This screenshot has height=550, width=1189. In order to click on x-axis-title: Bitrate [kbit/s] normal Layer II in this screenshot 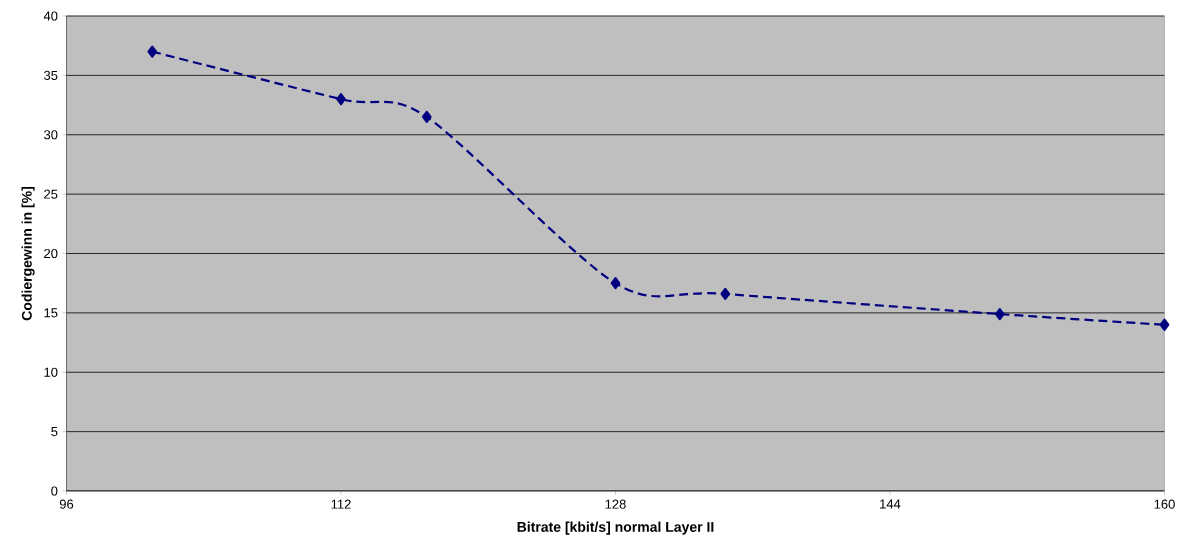, I will do `click(615, 528)`.